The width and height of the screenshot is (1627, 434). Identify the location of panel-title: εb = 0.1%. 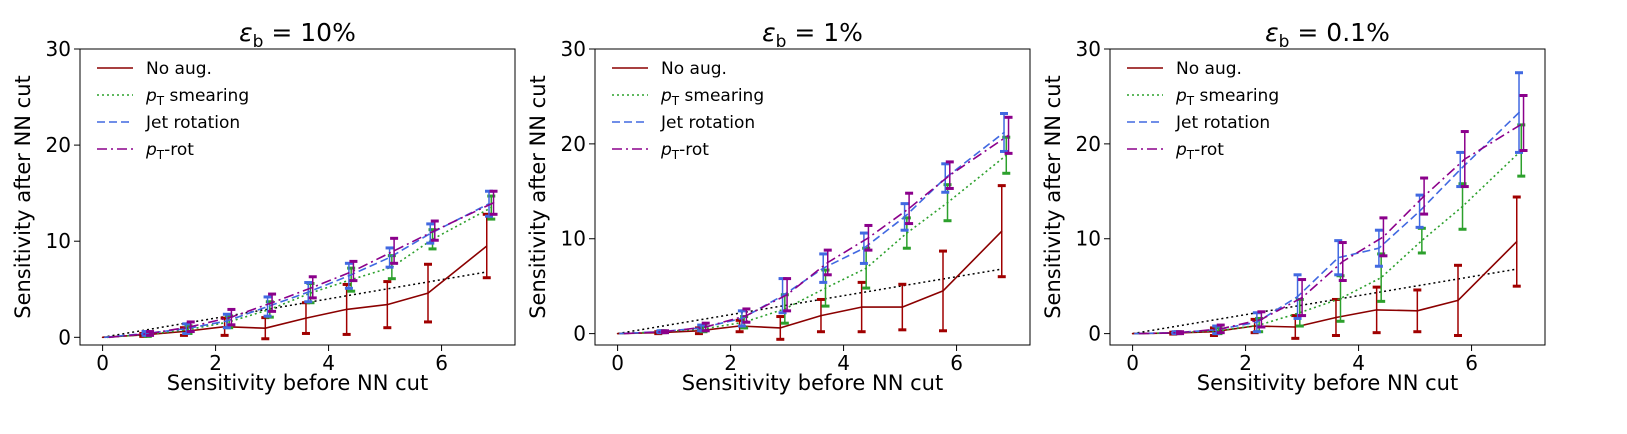
(1327, 35).